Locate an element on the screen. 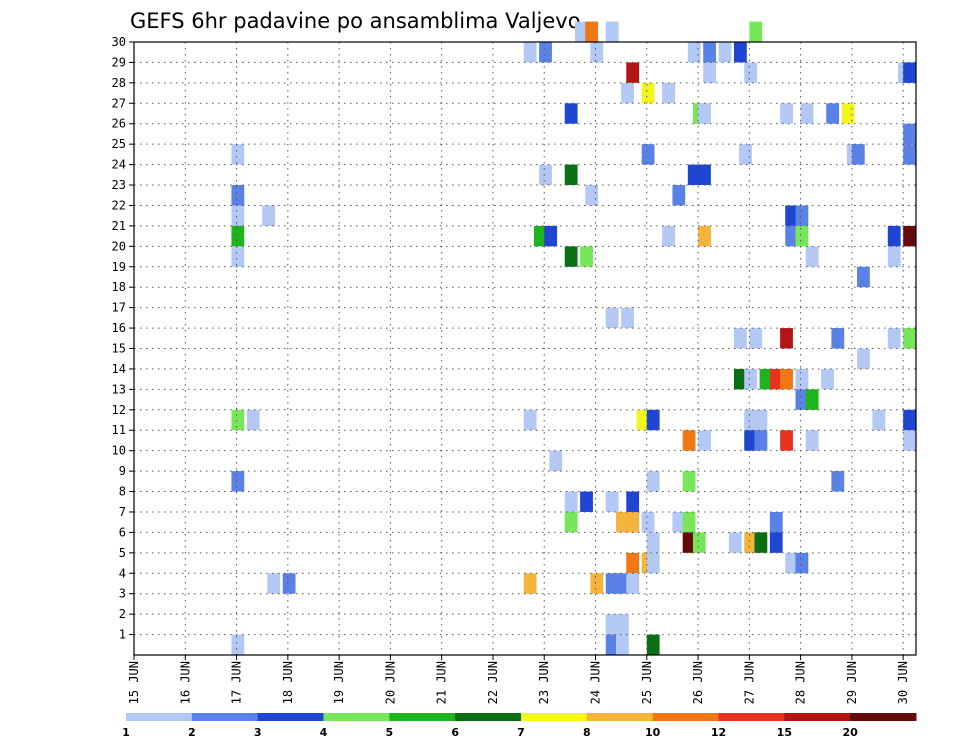 The width and height of the screenshot is (960, 742). x-tick-label: 29 JUN is located at coordinates (852, 682).